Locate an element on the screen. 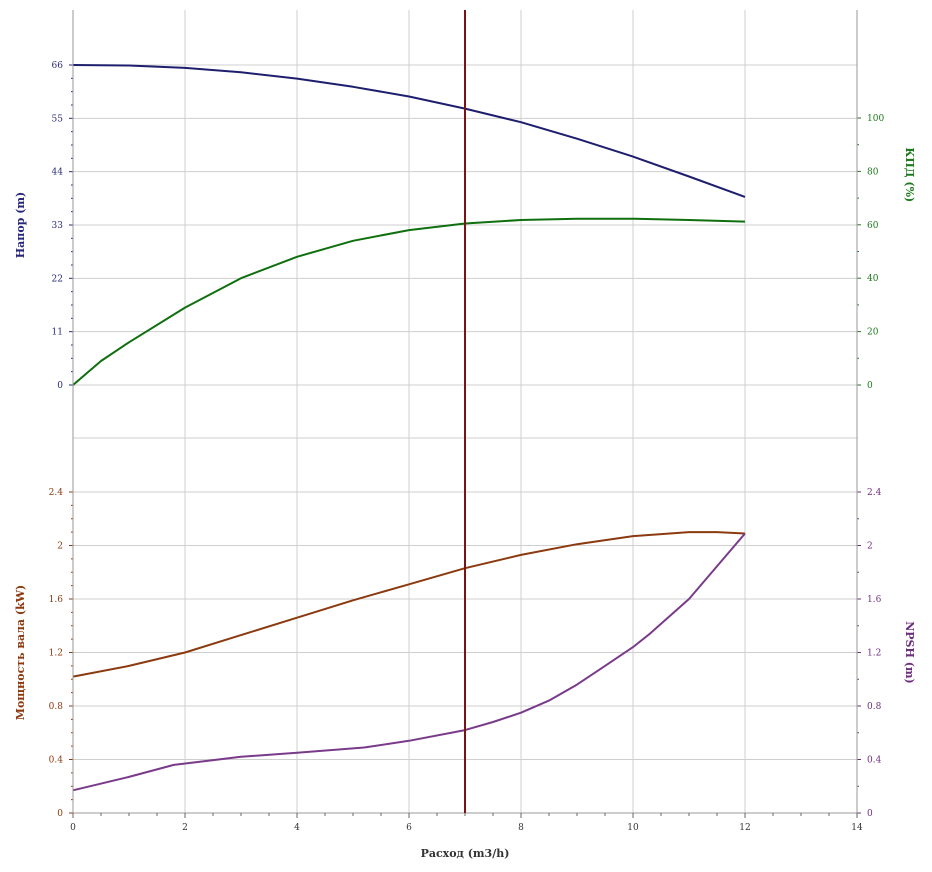  left-tick-label: 0.8 is located at coordinates (56, 707).